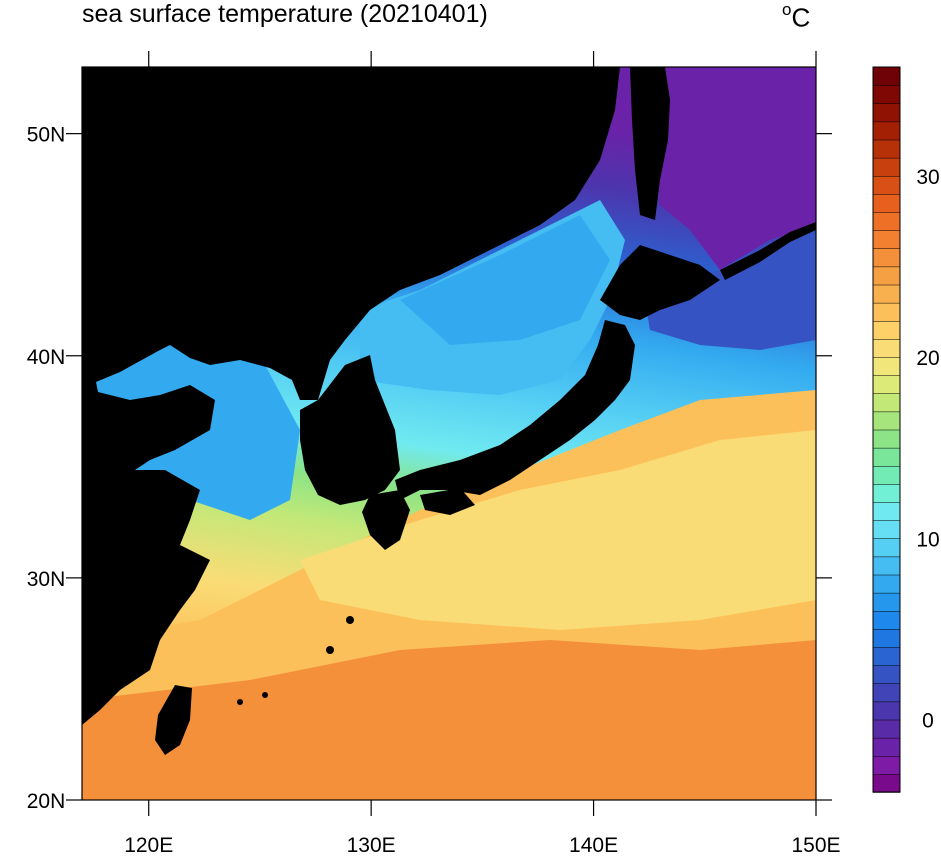  I want to click on japan-sea-north, so click(505, 280).